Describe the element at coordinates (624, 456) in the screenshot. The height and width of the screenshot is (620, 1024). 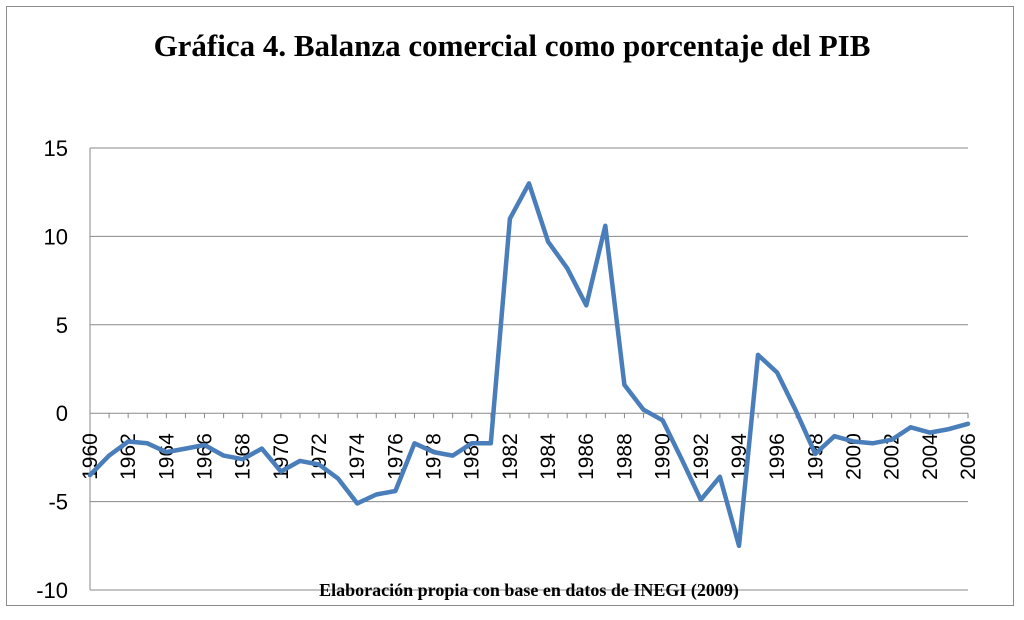
I see `x-tick-label: 1988` at that location.